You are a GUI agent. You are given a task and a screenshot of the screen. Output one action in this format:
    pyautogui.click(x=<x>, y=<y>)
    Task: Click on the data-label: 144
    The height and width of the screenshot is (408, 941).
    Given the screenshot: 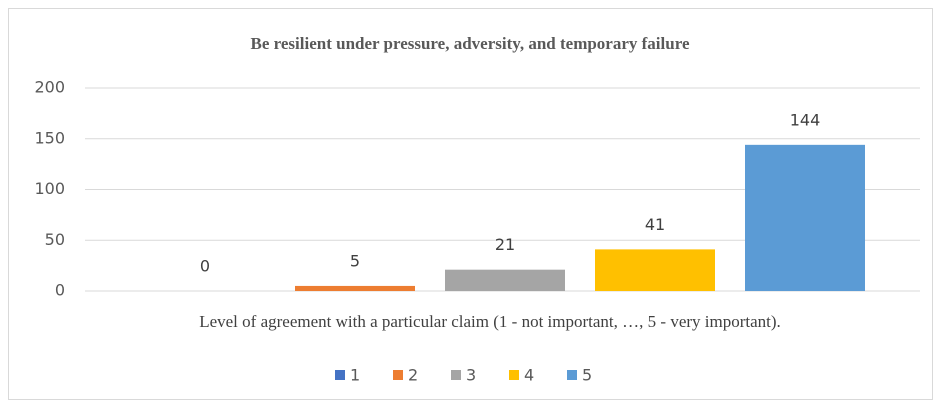 What is the action you would take?
    pyautogui.click(x=805, y=119)
    